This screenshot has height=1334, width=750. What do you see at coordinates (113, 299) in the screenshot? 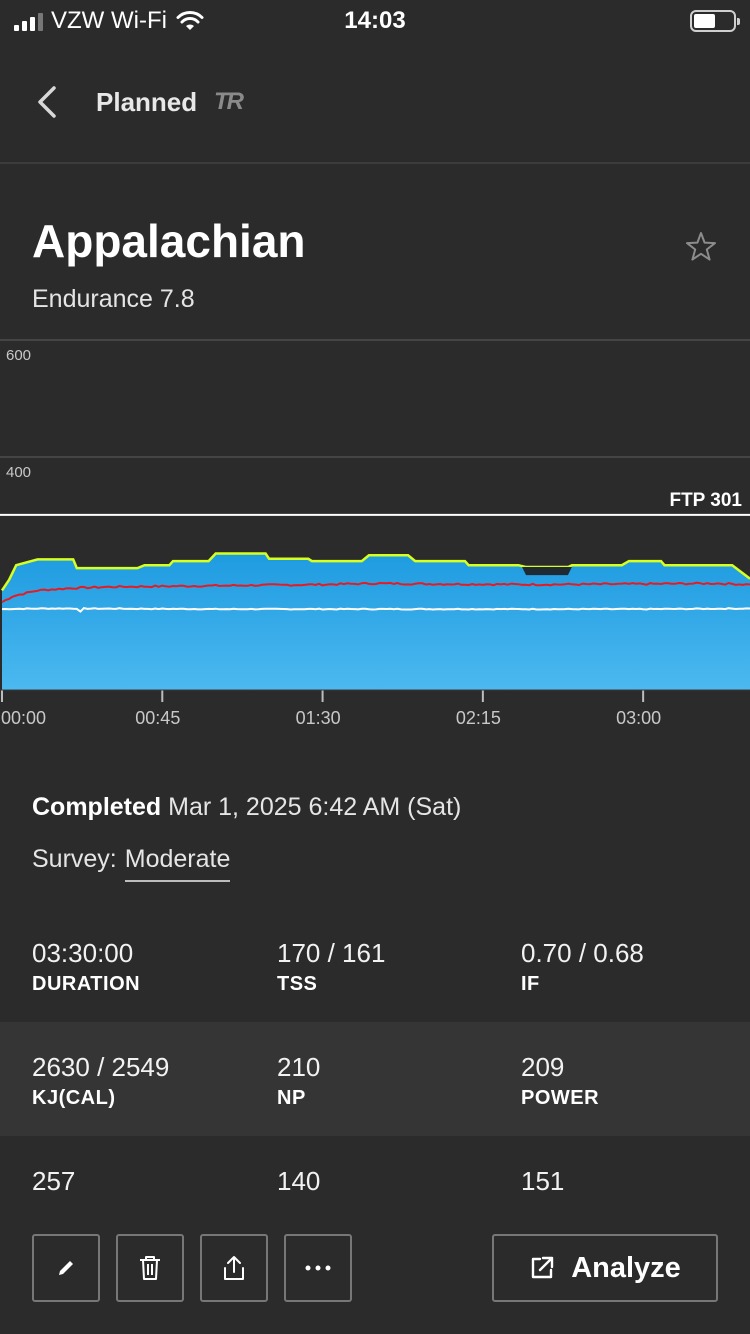
I see `workout-subtitle: Endurance 7.8` at bounding box center [113, 299].